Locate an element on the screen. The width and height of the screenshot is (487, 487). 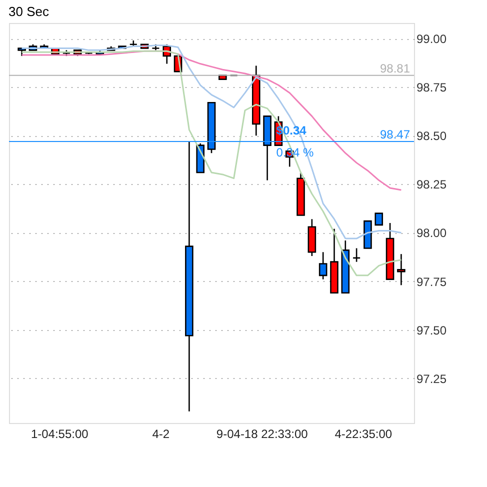
ref-line-label: 98.47 is located at coordinates (395, 134).